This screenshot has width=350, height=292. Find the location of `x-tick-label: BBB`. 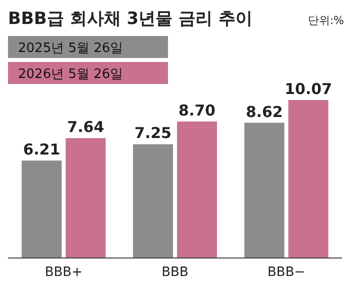

x-tick-label: BBB is located at coordinates (175, 272).